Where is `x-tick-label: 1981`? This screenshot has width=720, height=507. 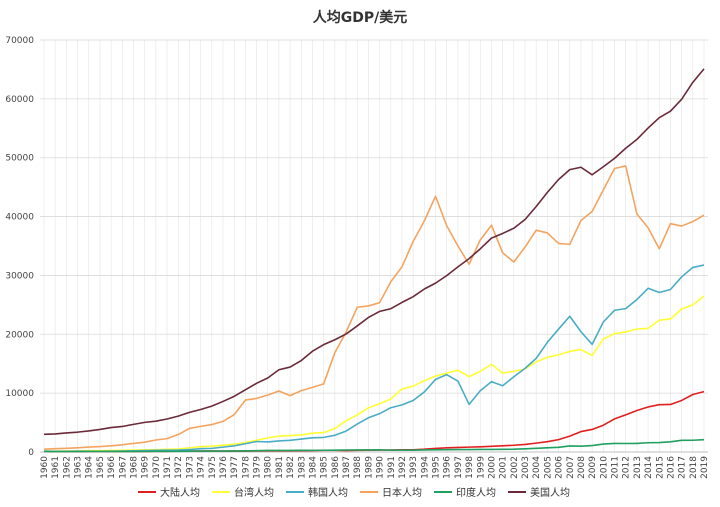 x-tick-label: 1981 is located at coordinates (280, 467).